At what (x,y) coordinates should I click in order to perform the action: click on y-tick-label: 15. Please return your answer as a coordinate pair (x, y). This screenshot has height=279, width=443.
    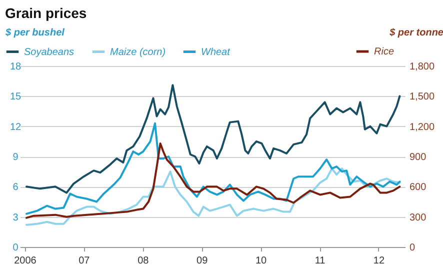
    Looking at the image, I should click on (16, 97).